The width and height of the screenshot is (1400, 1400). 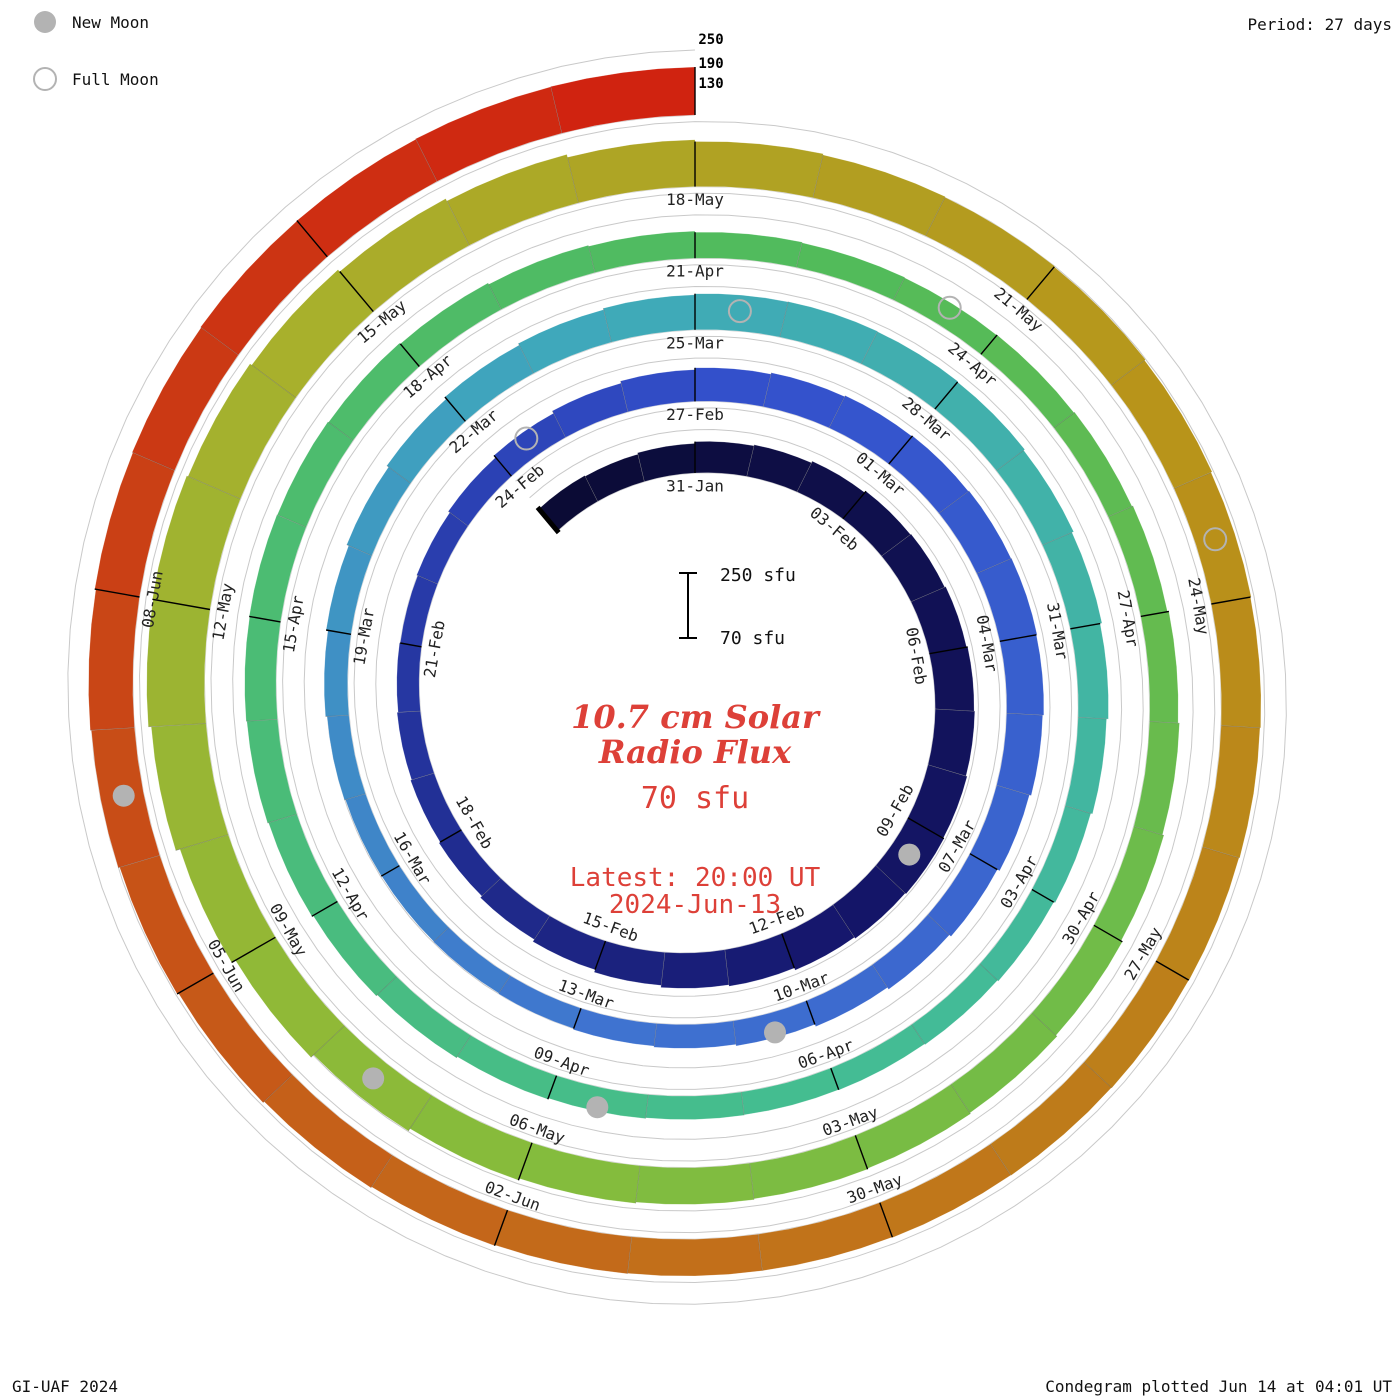 What do you see at coordinates (695, 342) in the screenshot?
I see `date-label: 25-Mar` at bounding box center [695, 342].